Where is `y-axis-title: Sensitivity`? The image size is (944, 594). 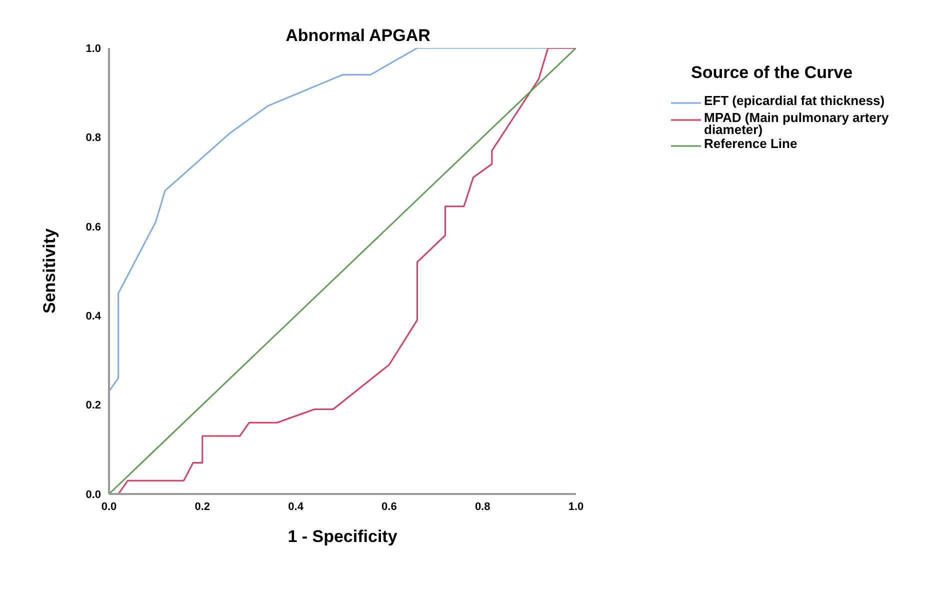
y-axis-title: Sensitivity is located at coordinates (50, 271).